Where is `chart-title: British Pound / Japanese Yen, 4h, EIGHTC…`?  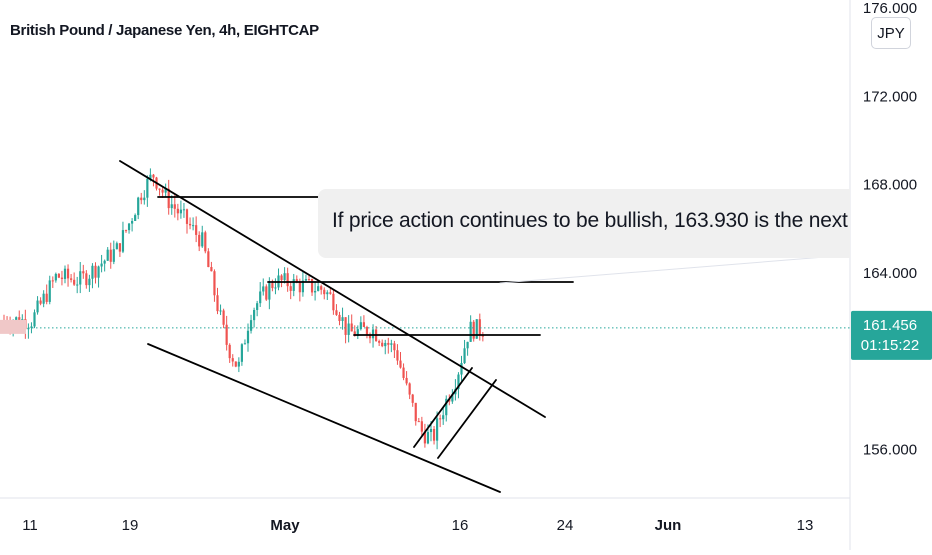
chart-title: British Pound / Japanese Yen, 4h, EIGHTC… is located at coordinates (164, 30).